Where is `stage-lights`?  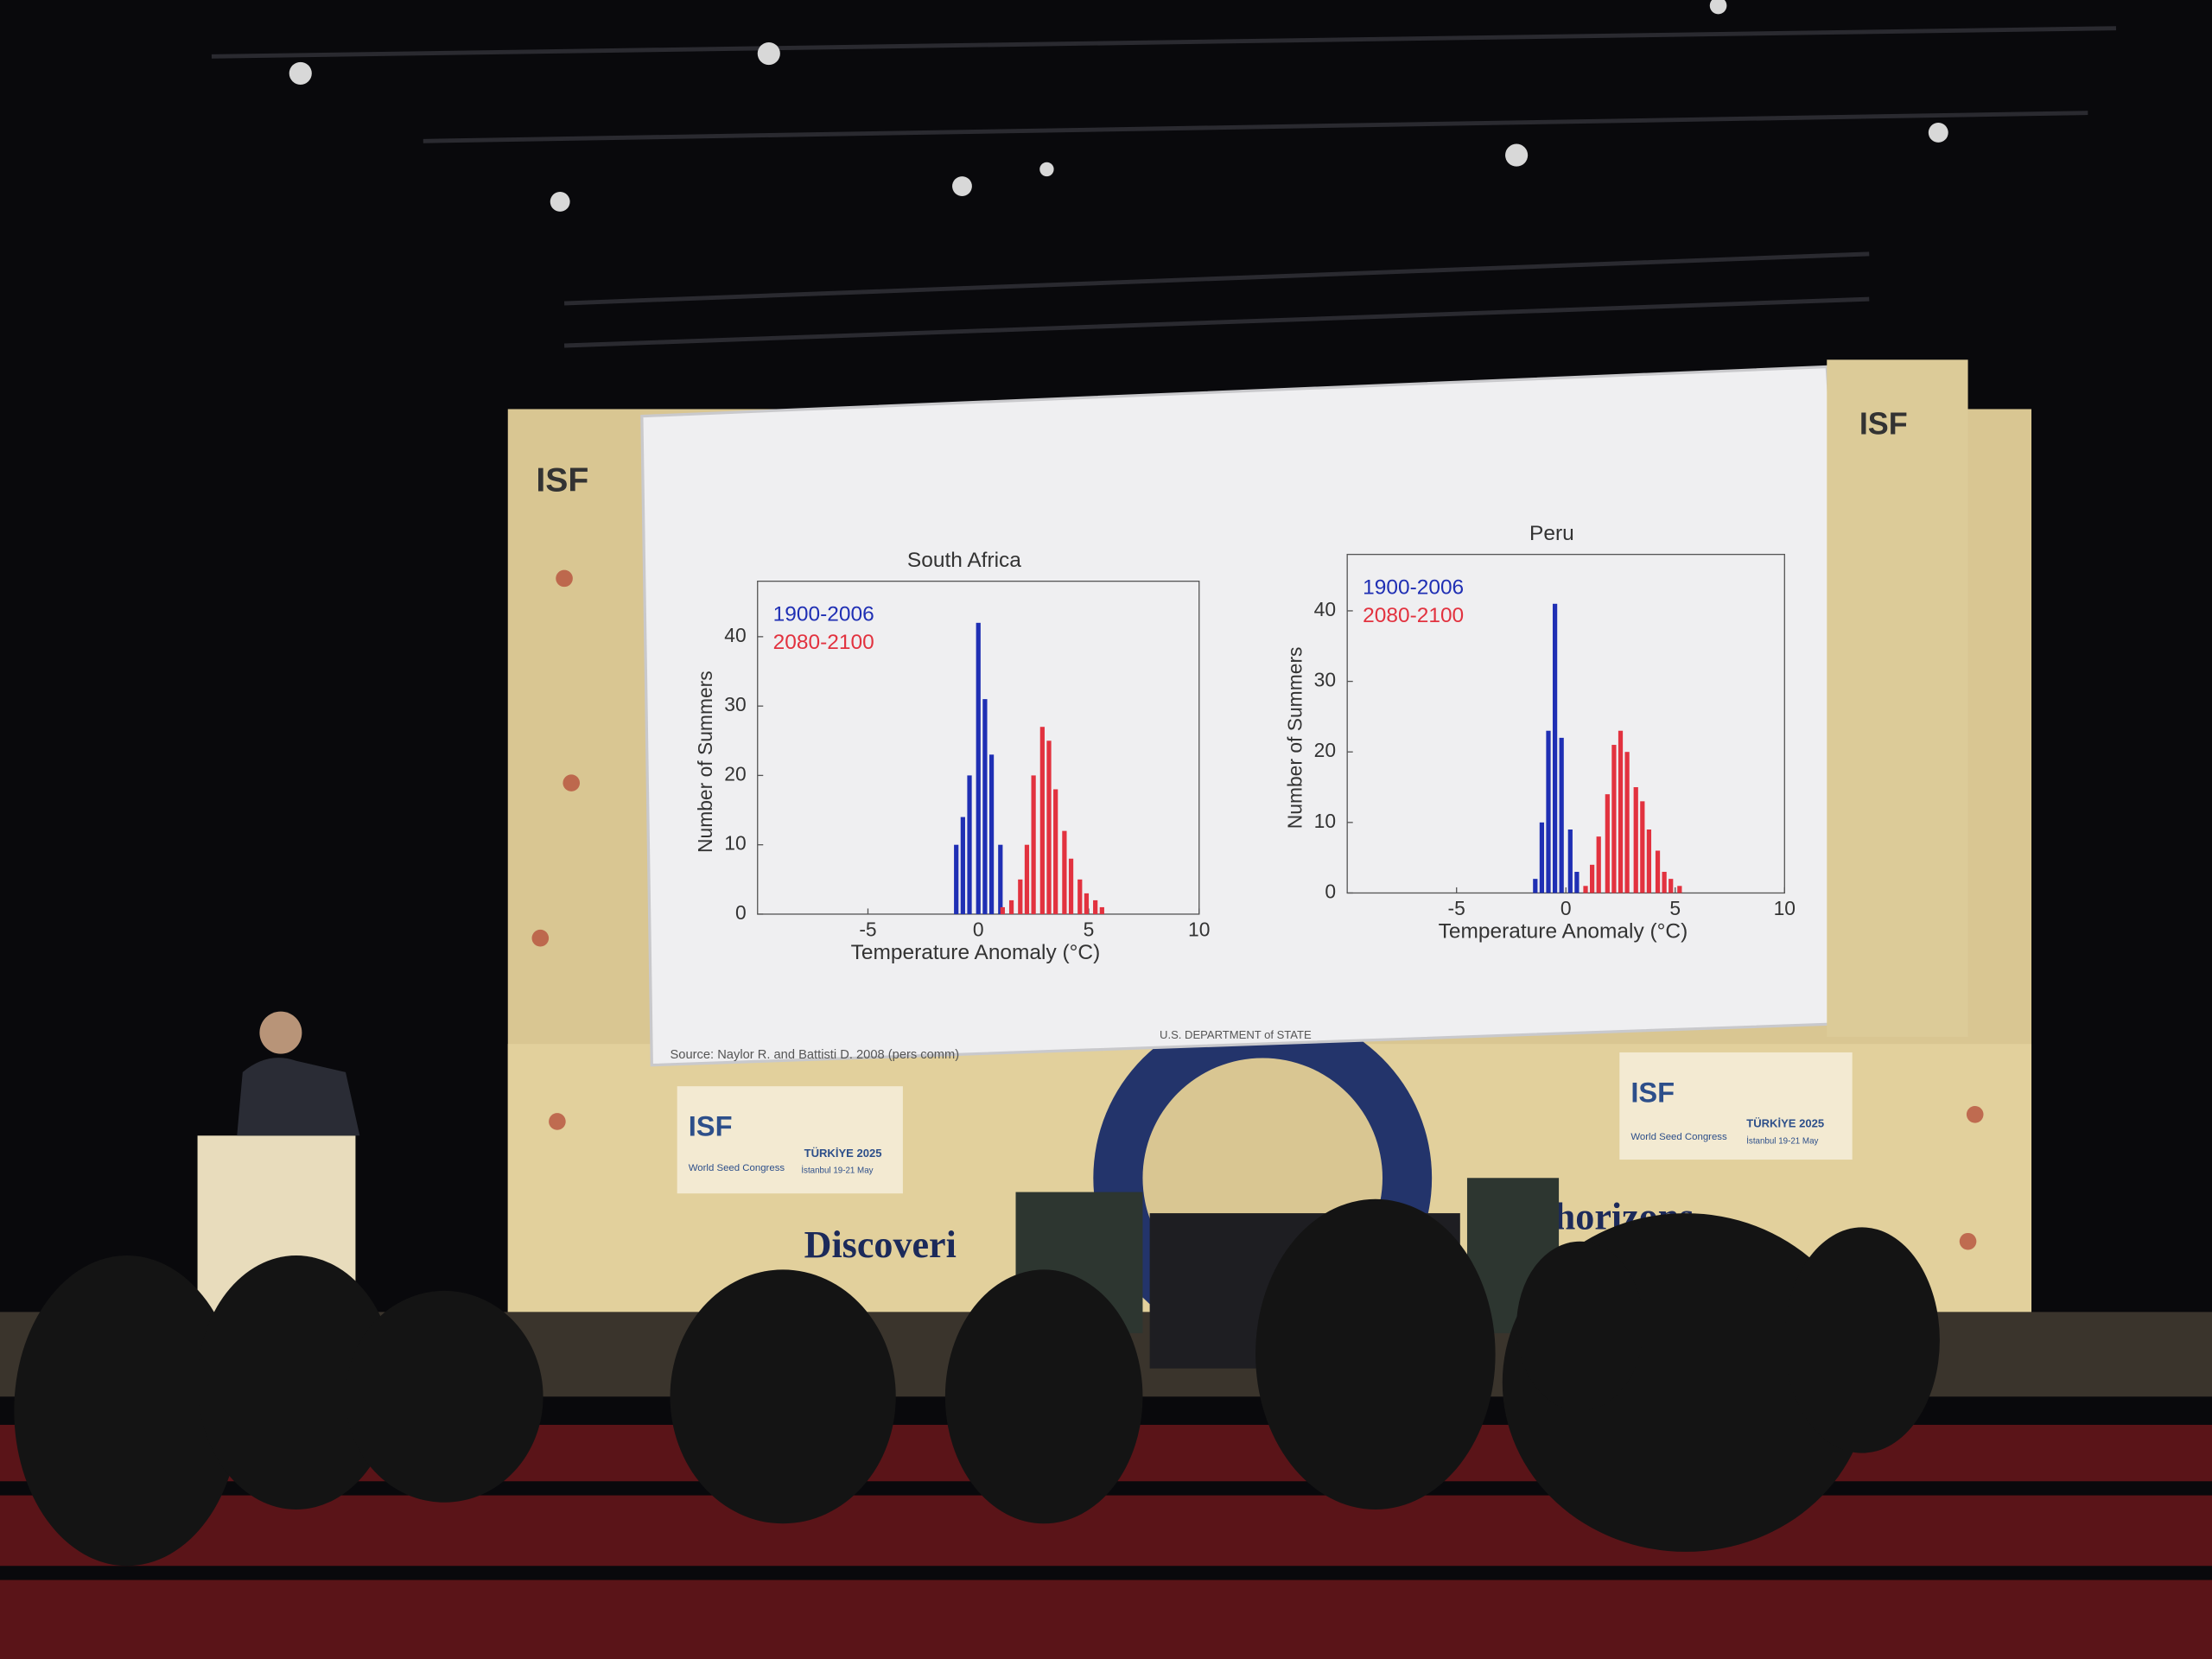
stage-lights is located at coordinates (1118, 106).